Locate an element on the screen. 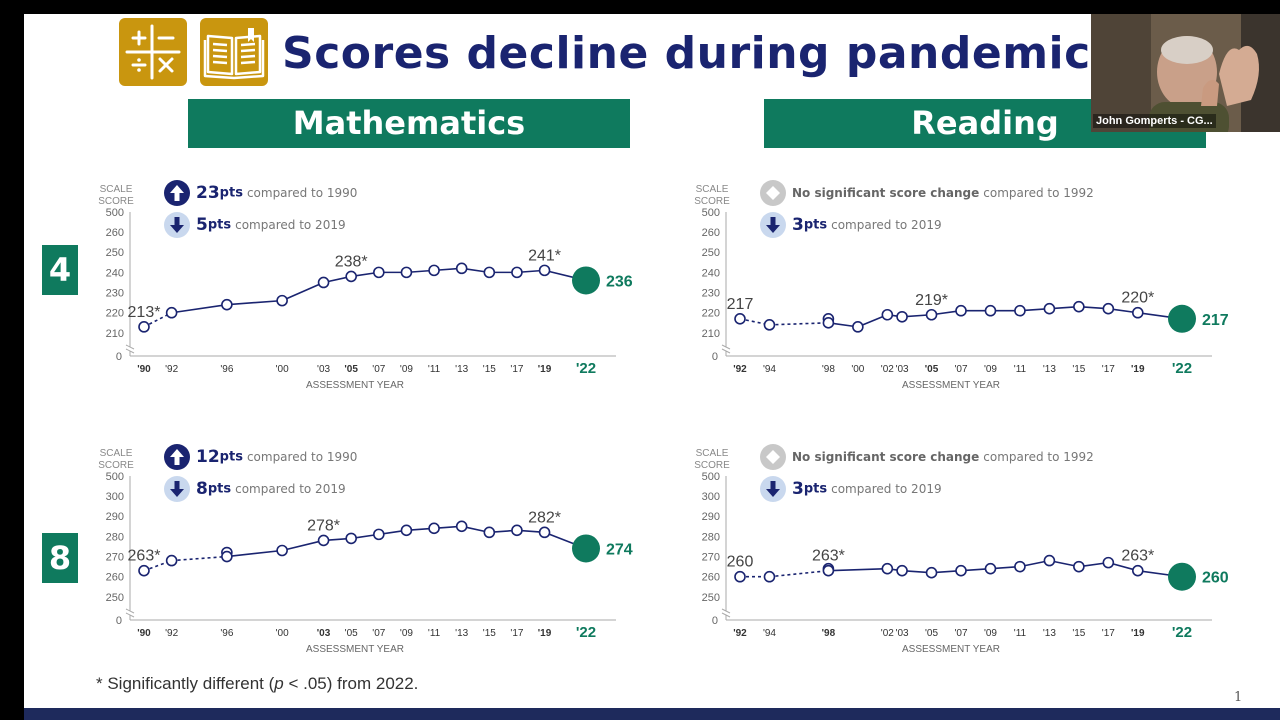  y-tick-label: 230 is located at coordinates (115, 294).